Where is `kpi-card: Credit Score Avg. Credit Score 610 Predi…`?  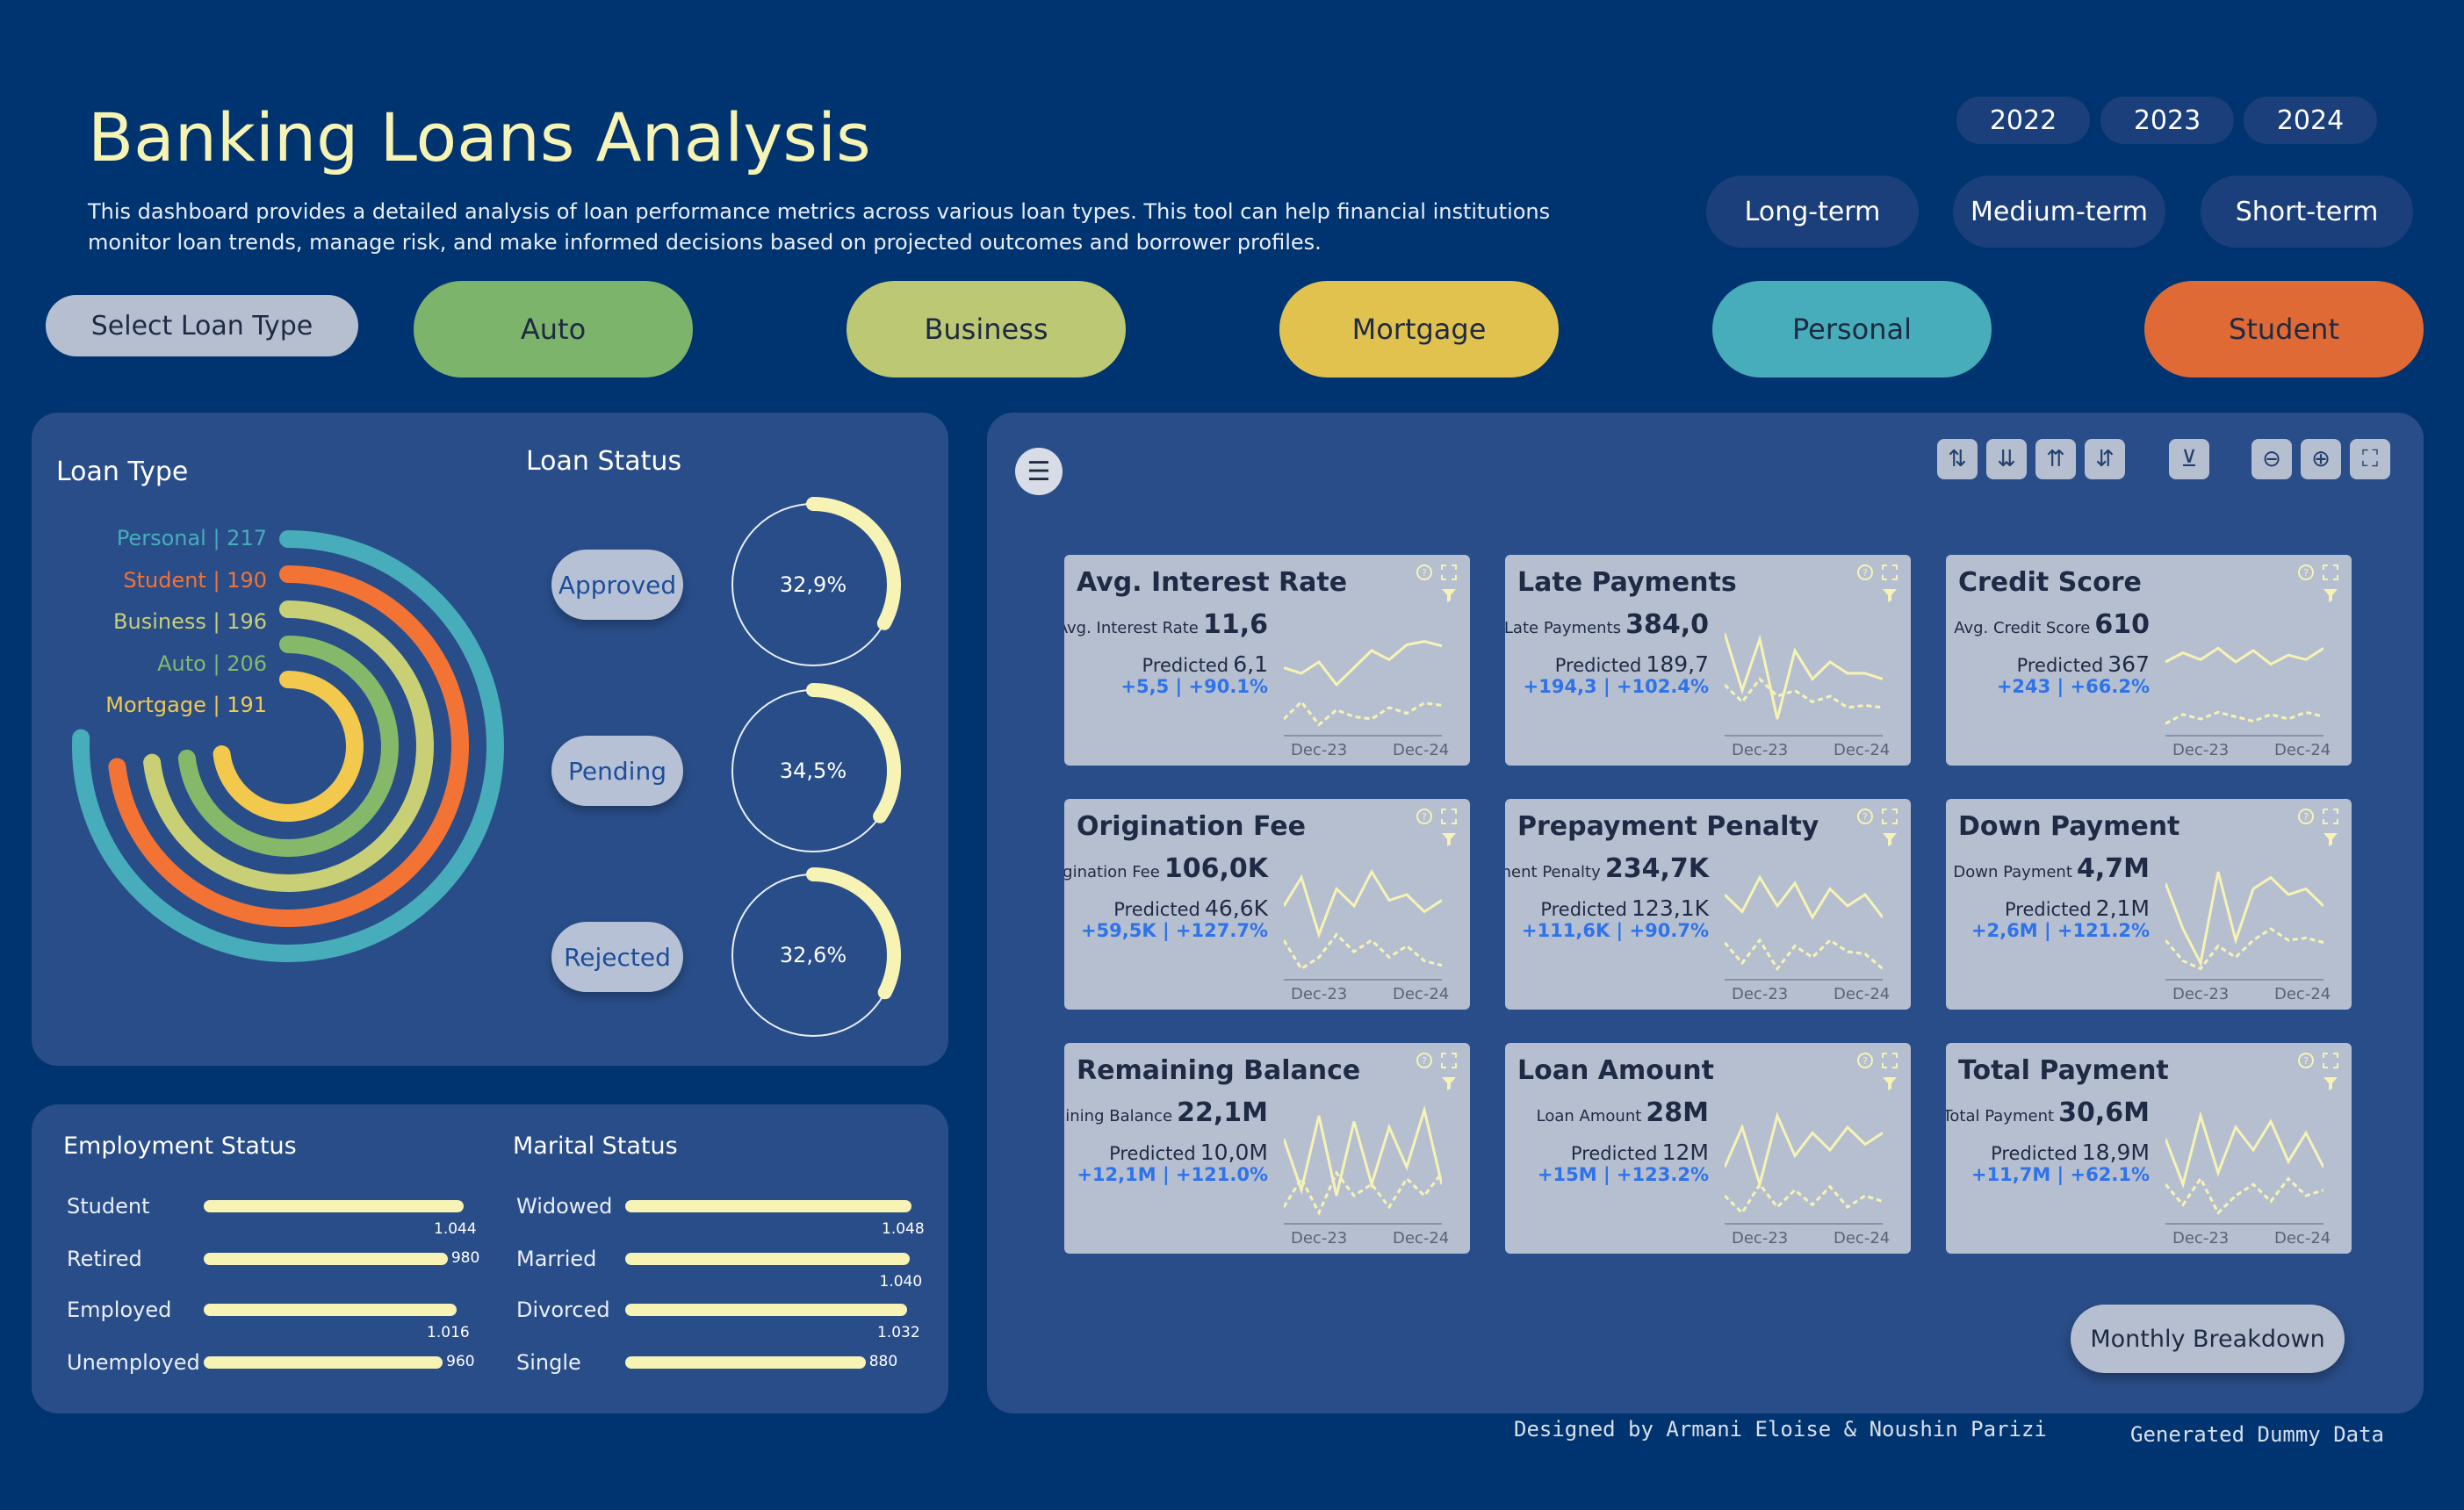 kpi-card: Credit Score Avg. Credit Score 610 Predi… is located at coordinates (2149, 660).